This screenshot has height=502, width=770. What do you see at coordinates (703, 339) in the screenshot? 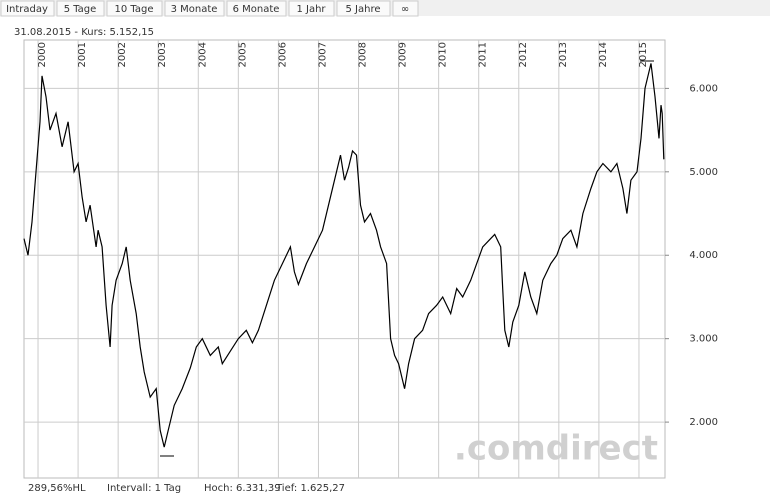
I see `y-tick-label: 3.000` at bounding box center [703, 339].